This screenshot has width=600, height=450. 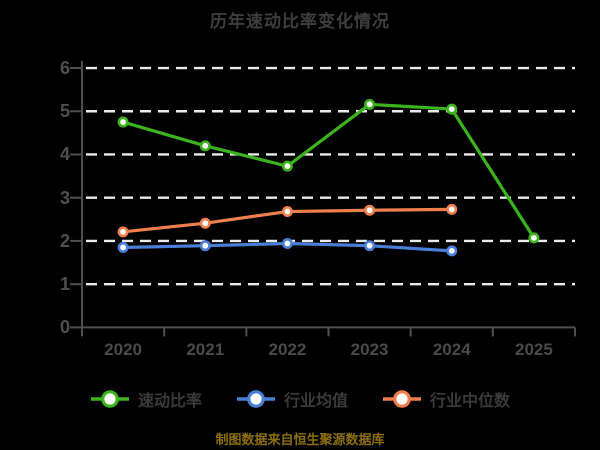 I want to click on x-tick-label: 2025, so click(x=533, y=349).